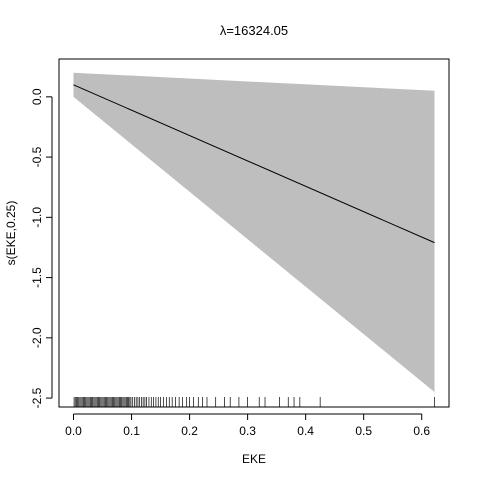  What do you see at coordinates (41, 248) in the screenshot?
I see `y-axis: 0.0 -0.5 -1.0 -1.5 -2.0 -2.5` at bounding box center [41, 248].